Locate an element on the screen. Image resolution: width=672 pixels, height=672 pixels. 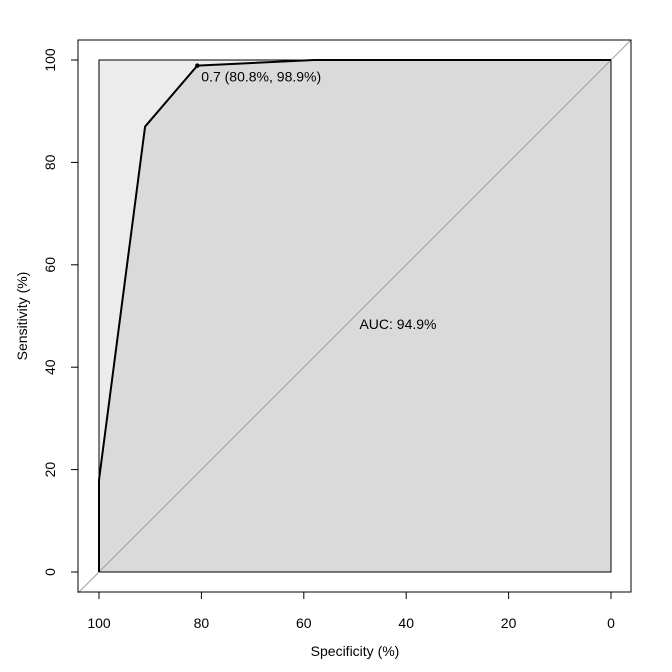
x-tick-label: 0 is located at coordinates (611, 623).